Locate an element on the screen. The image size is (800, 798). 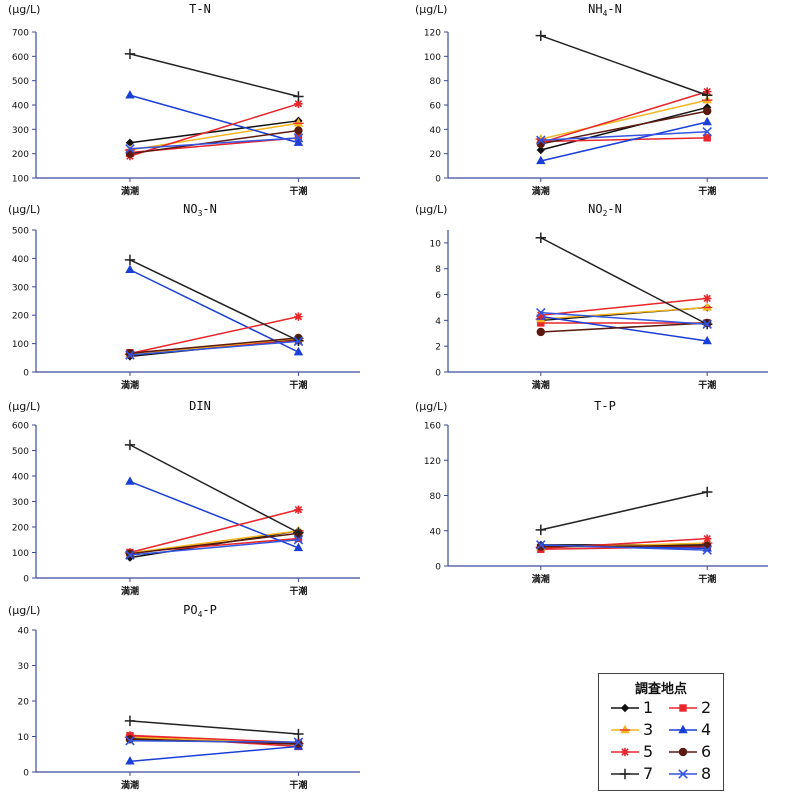
y-tick-label: 40 is located at coordinates (24, 632).